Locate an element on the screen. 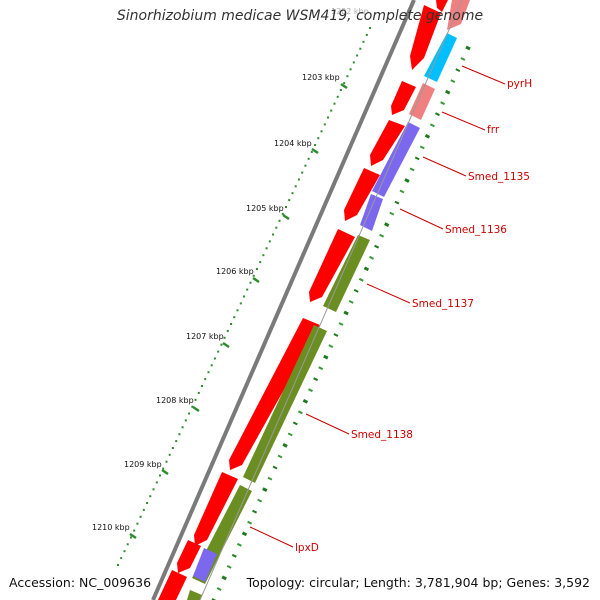 Image resolution: width=600 pixels, height=600 pixels. gene-label: Smed_1135 is located at coordinates (499, 177).